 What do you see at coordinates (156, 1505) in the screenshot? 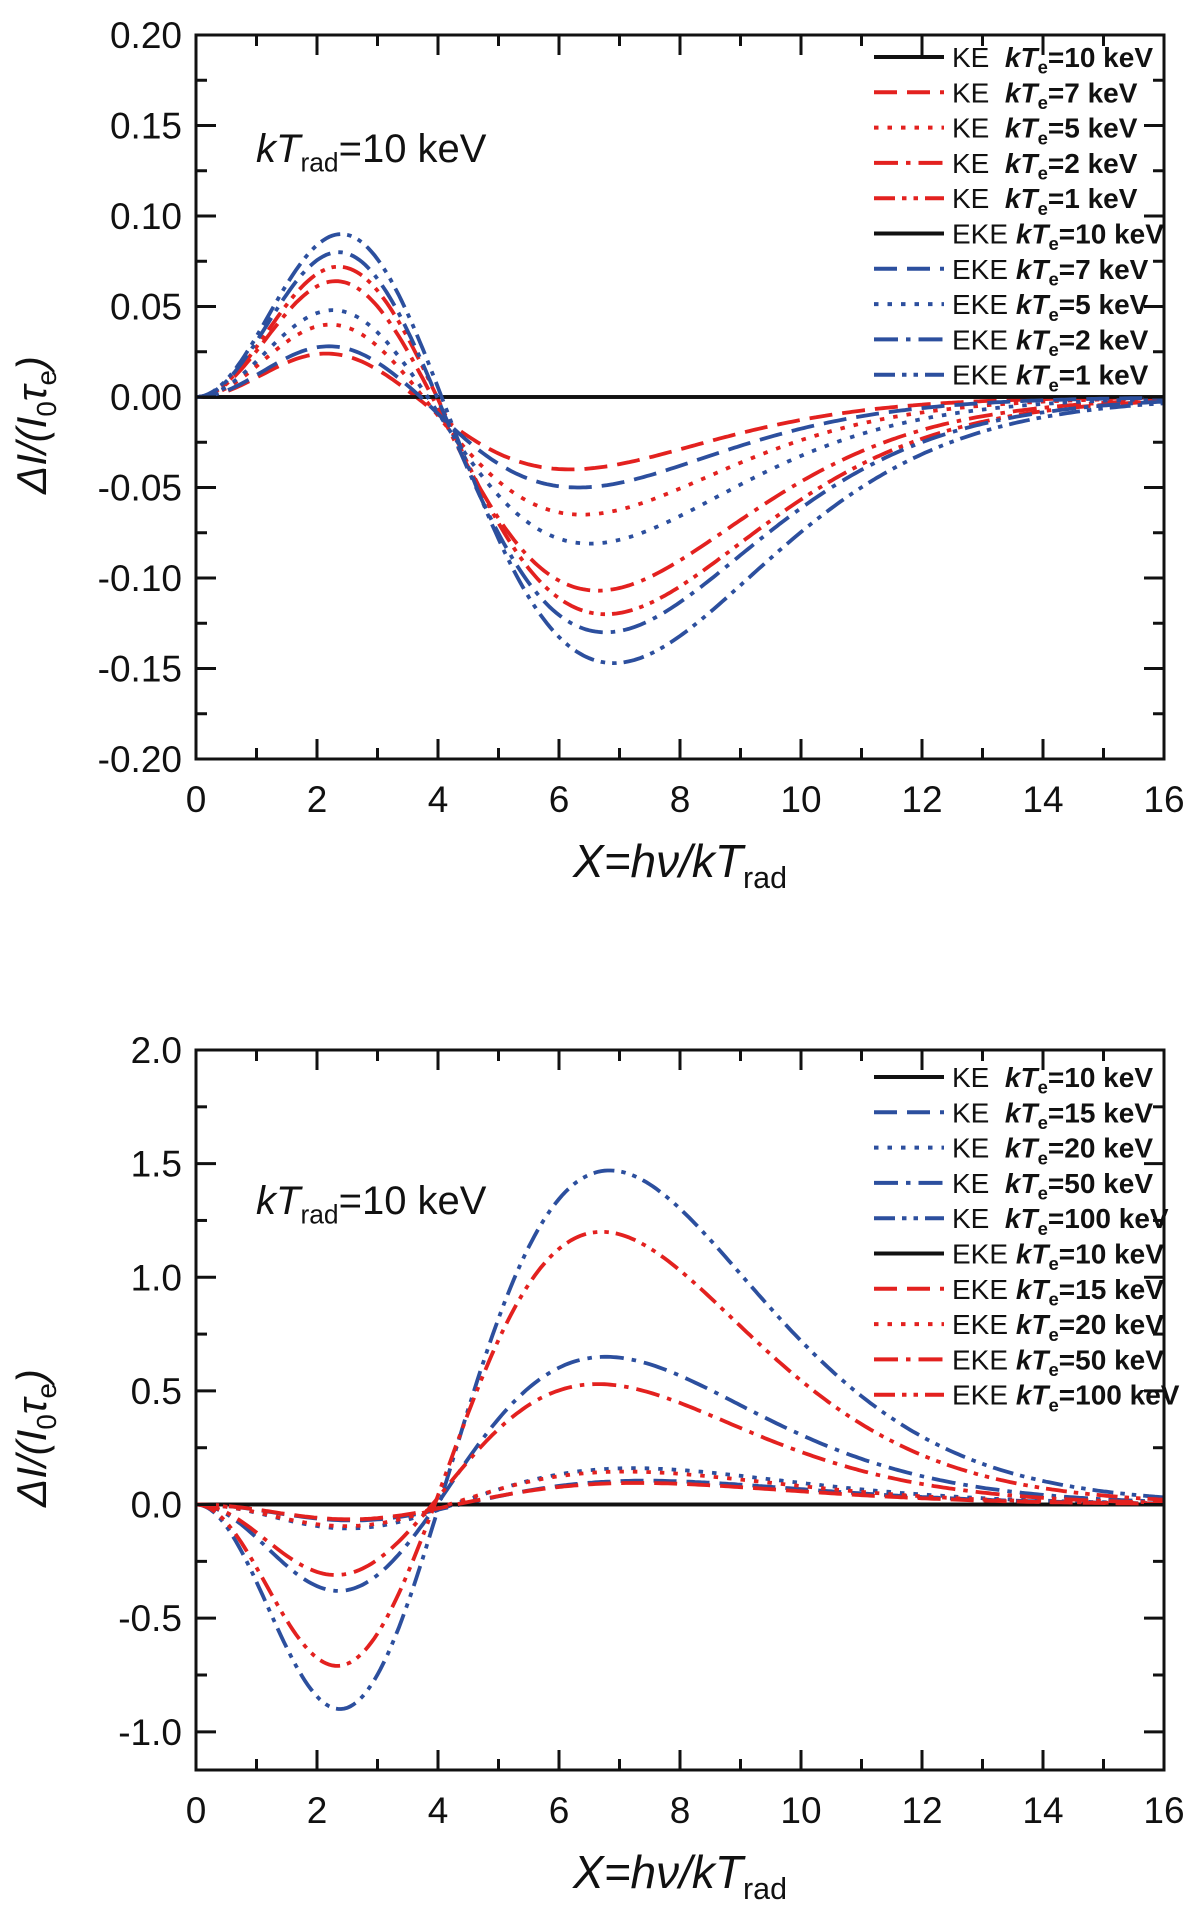
I see `y-tick-label: 0.0` at bounding box center [156, 1505].